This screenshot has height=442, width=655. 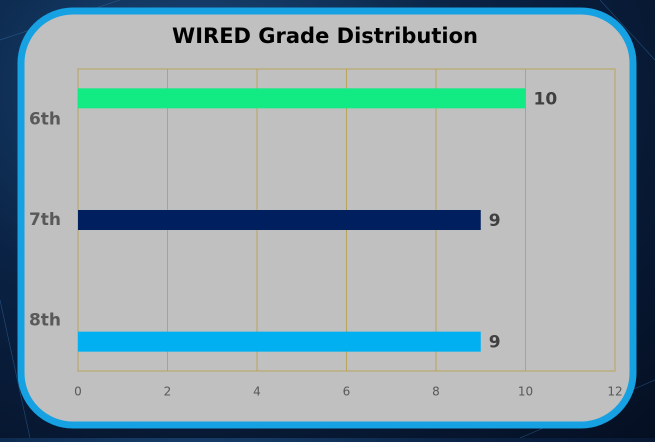 What do you see at coordinates (45, 220) in the screenshot?
I see `y-tick-label: 7th` at bounding box center [45, 220].